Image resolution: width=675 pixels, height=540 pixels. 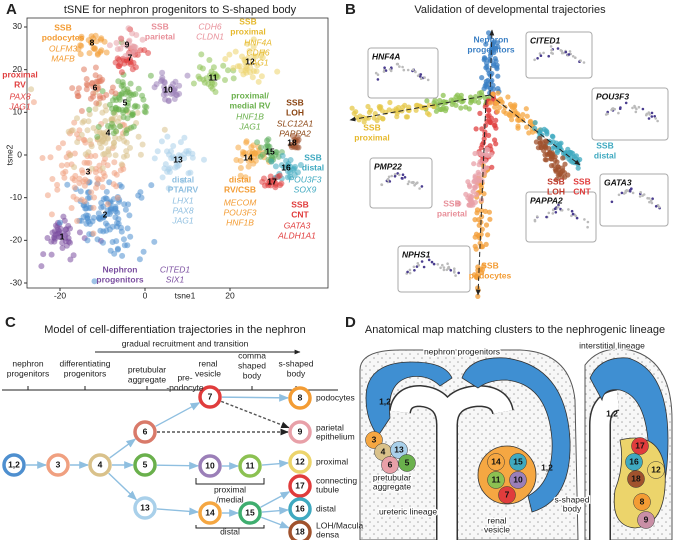 I want to click on cluster-number: 9, so click(x=127, y=44).